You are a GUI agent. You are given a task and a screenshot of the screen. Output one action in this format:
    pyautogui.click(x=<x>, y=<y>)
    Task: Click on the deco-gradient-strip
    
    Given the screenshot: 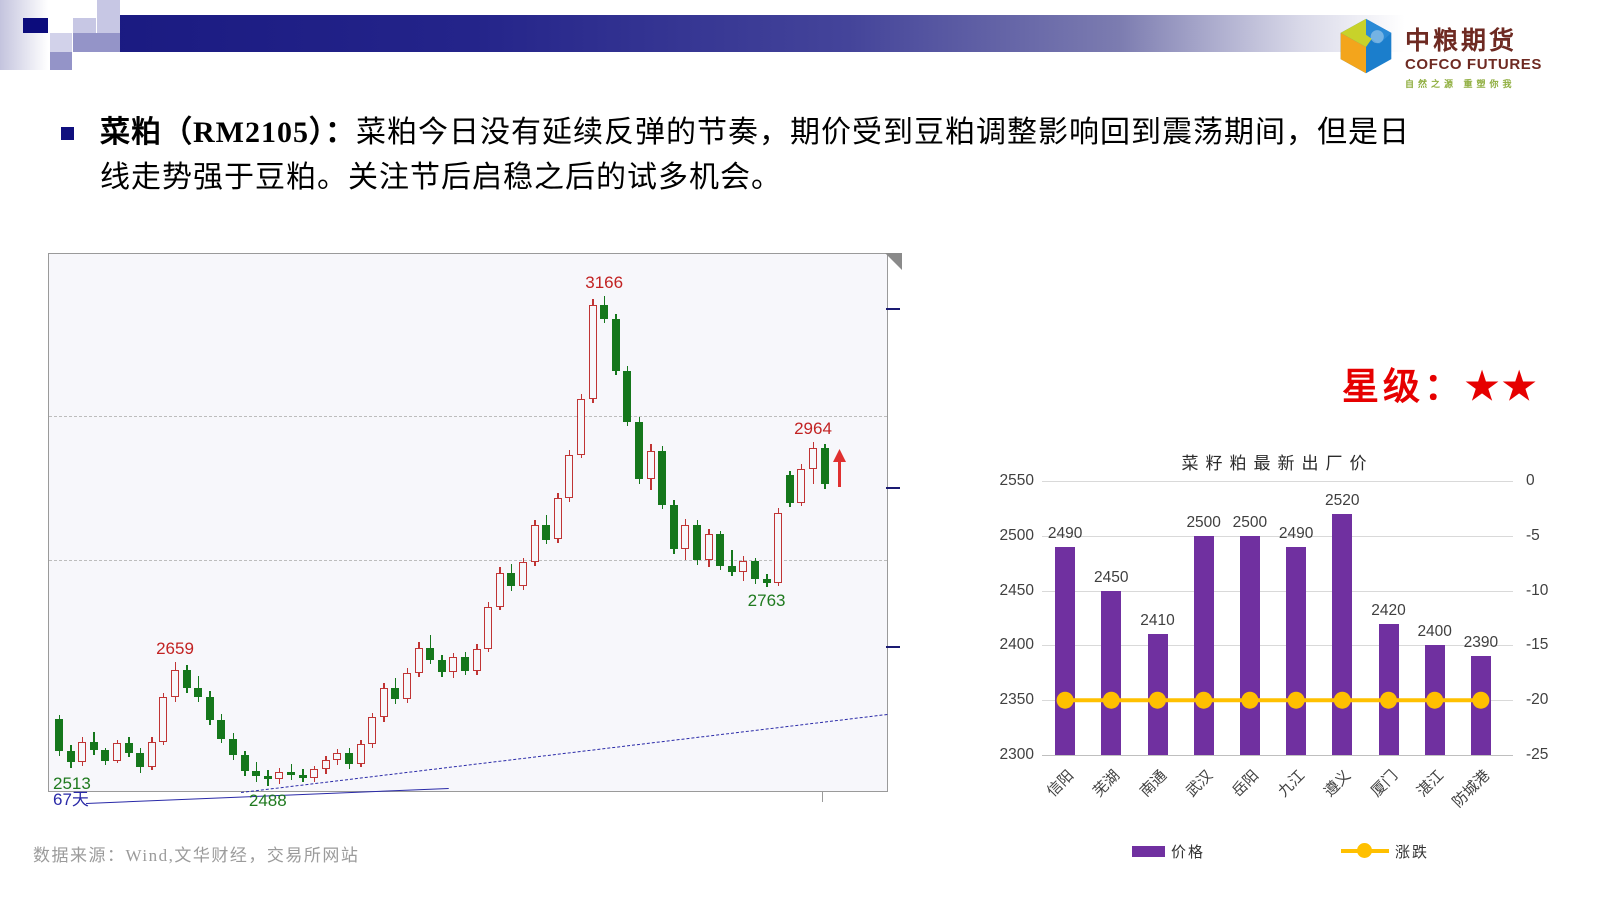 What is the action you would take?
    pyautogui.click(x=24, y=35)
    